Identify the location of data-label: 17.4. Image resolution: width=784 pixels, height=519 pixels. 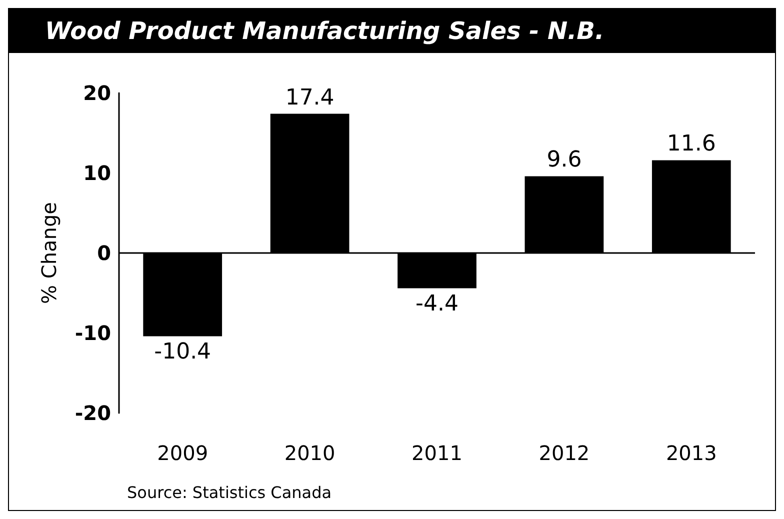
(309, 97).